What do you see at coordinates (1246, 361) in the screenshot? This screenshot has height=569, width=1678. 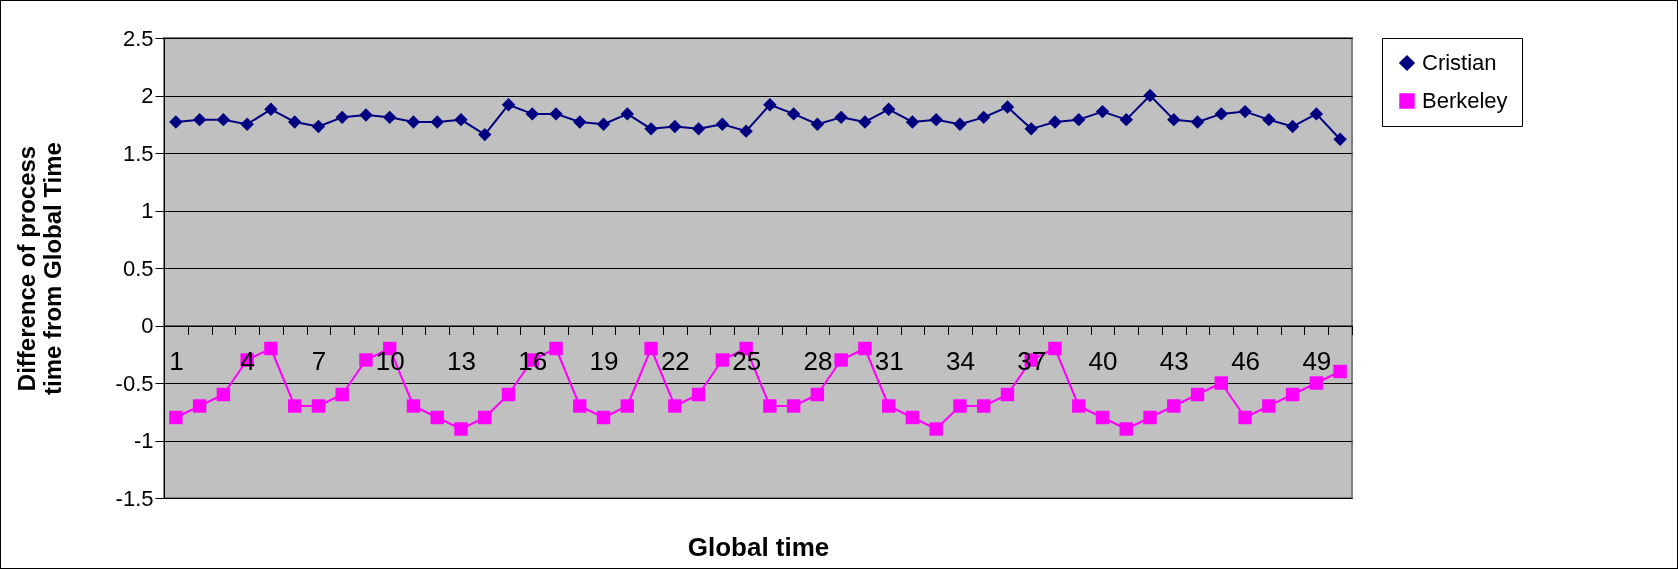 I see `x-tick-label: 46` at bounding box center [1246, 361].